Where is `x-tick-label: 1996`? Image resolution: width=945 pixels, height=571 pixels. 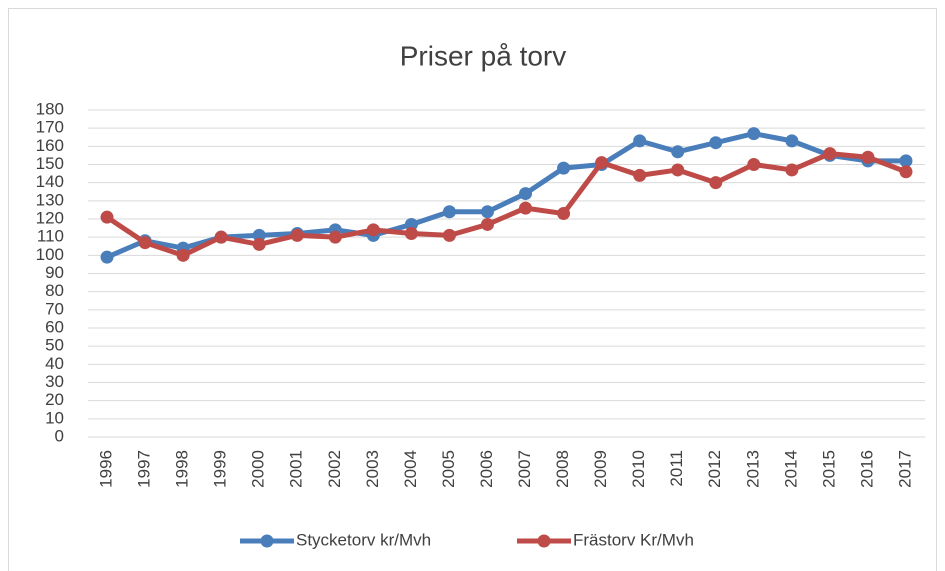 x-tick-label: 1996 is located at coordinates (106, 469).